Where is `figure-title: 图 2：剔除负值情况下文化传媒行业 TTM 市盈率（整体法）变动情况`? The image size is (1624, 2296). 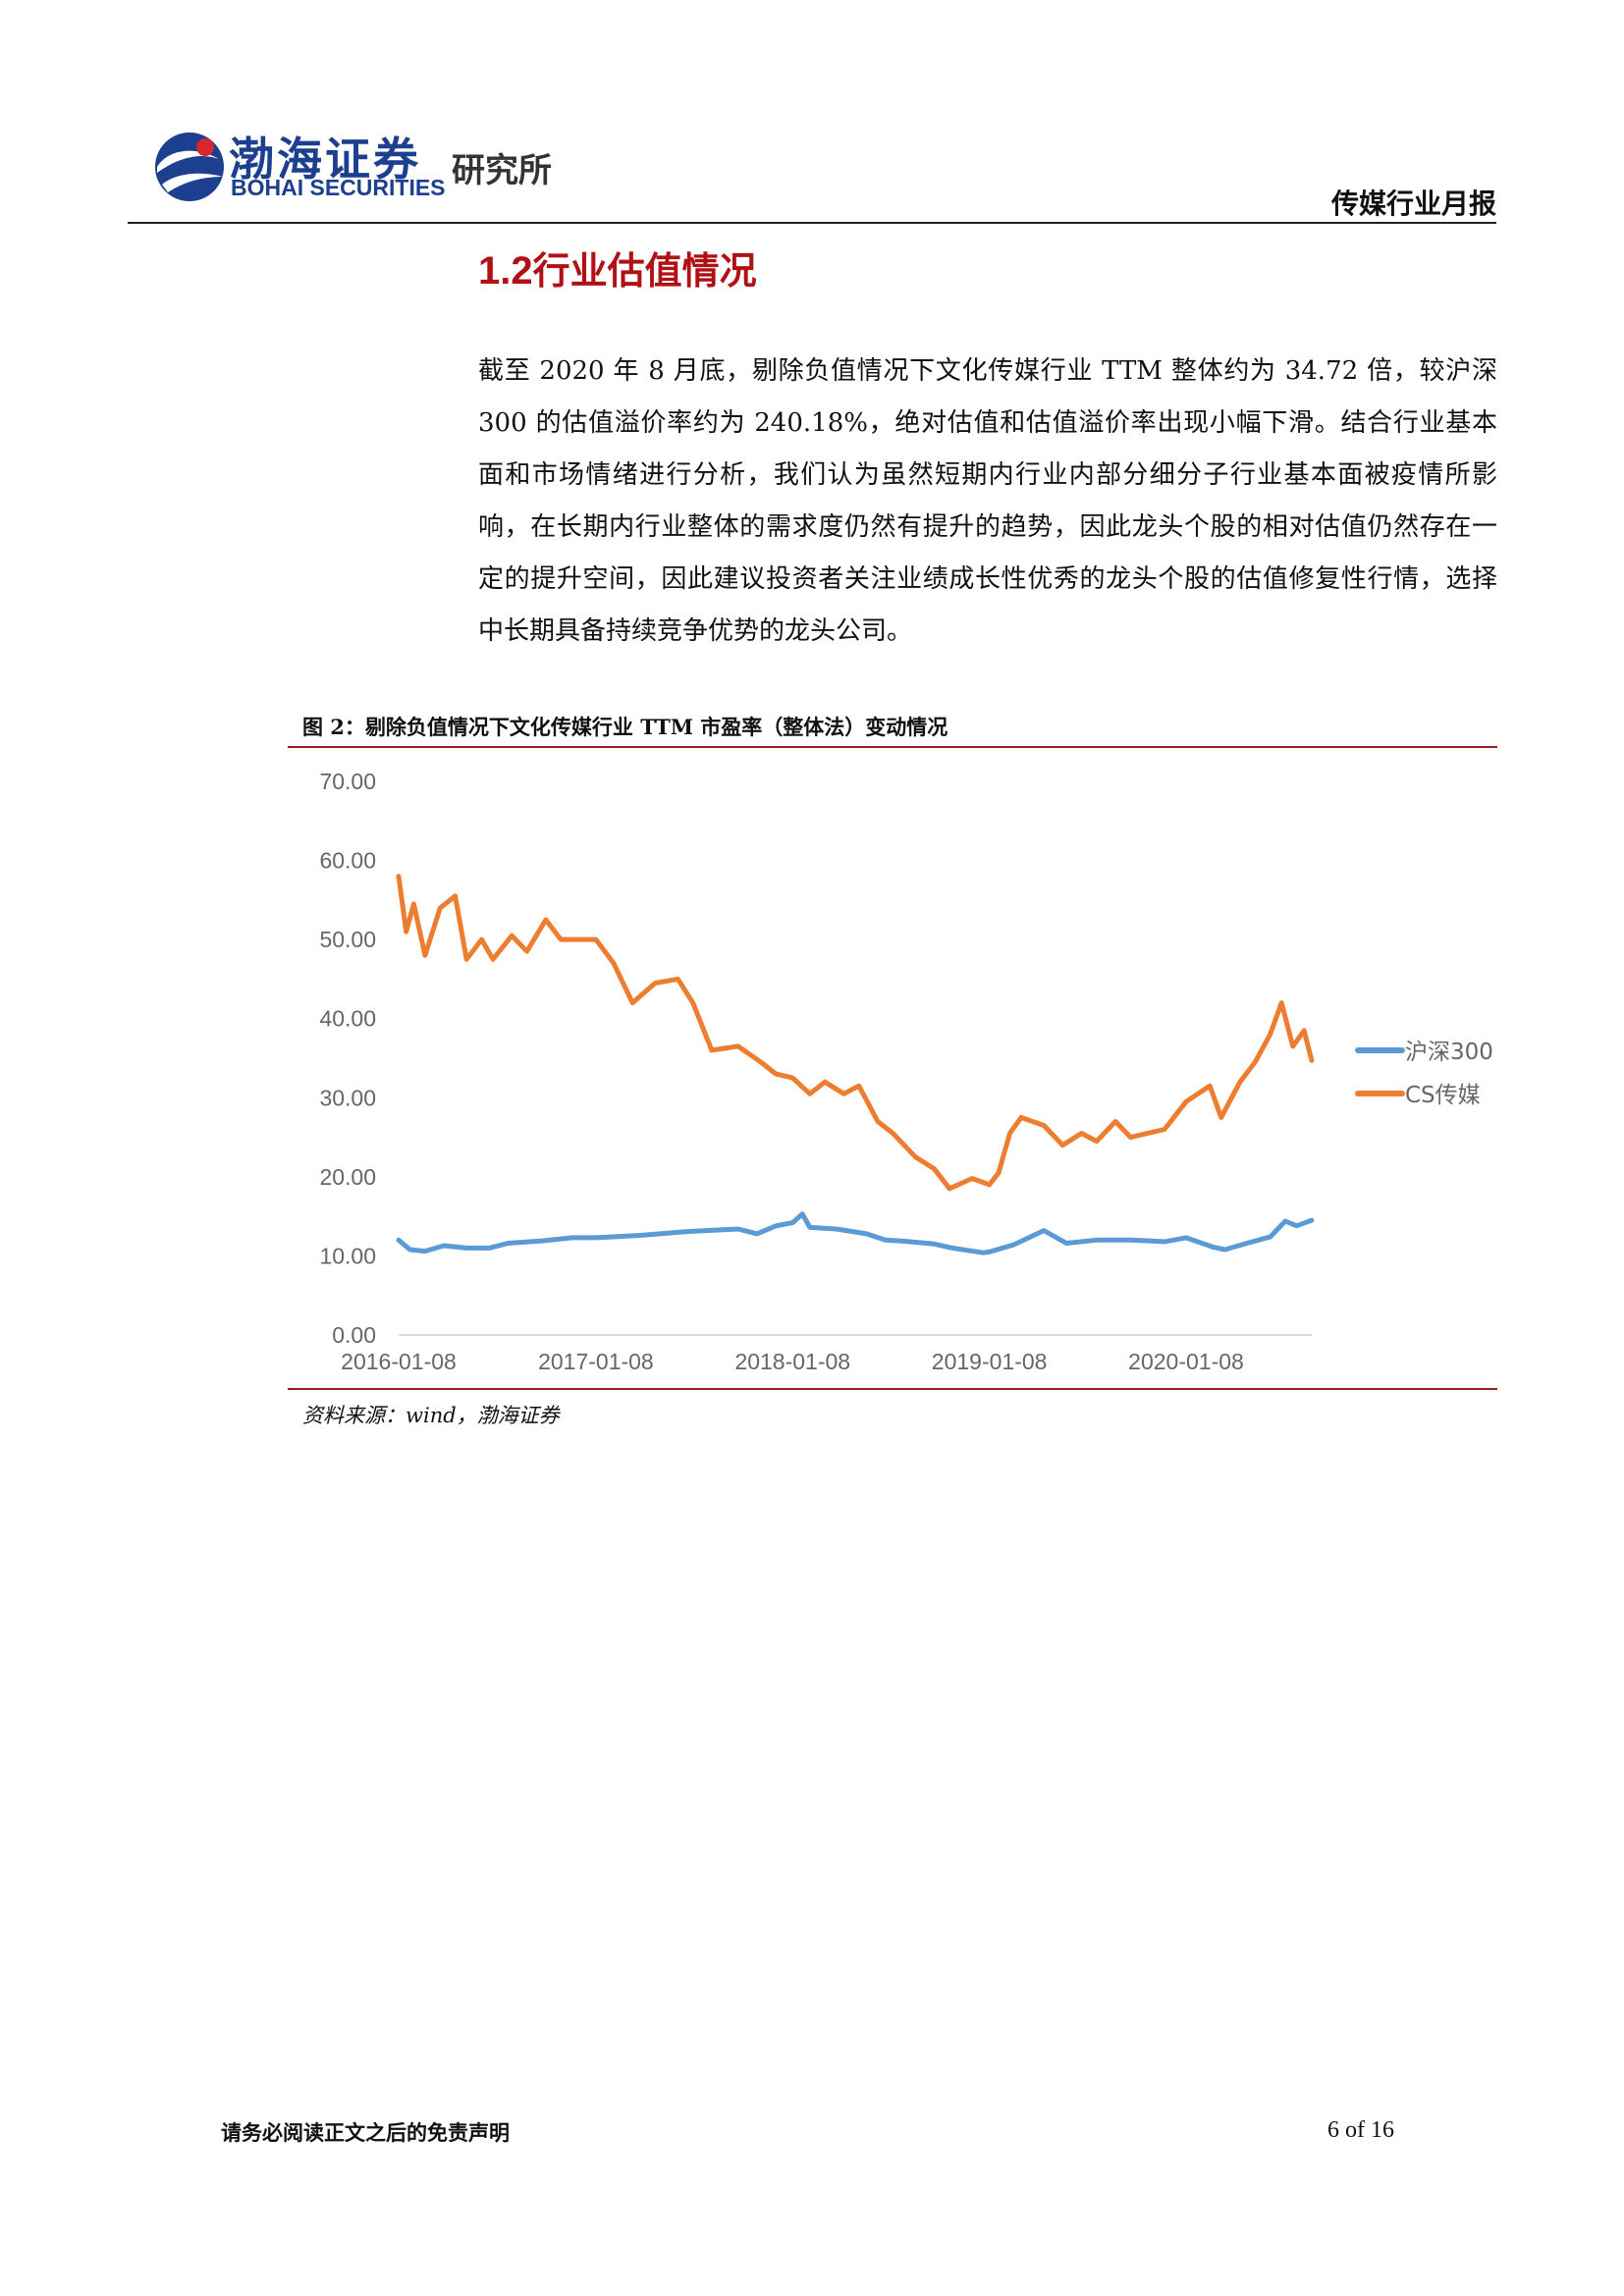
figure-title: 图 2：剔除负值情况下文化传媒行业 TTM 市盈率（整体法）变动情况 is located at coordinates (625, 727).